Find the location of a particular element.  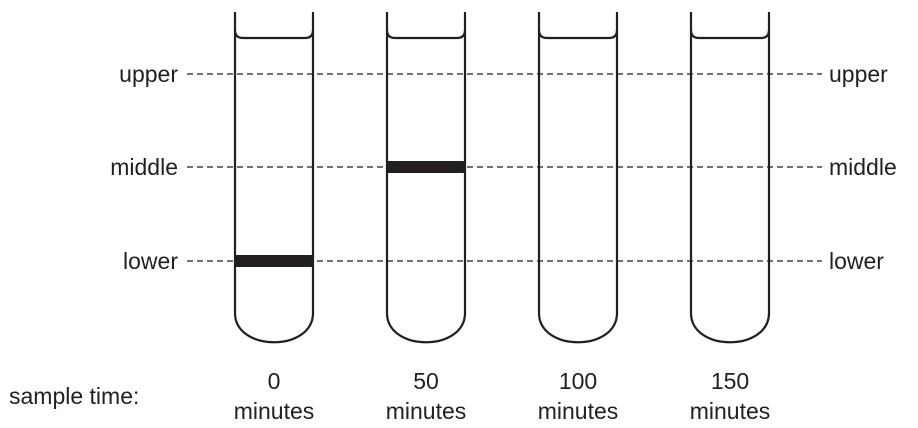

sample-time-label: sample time: is located at coordinates (74, 396).